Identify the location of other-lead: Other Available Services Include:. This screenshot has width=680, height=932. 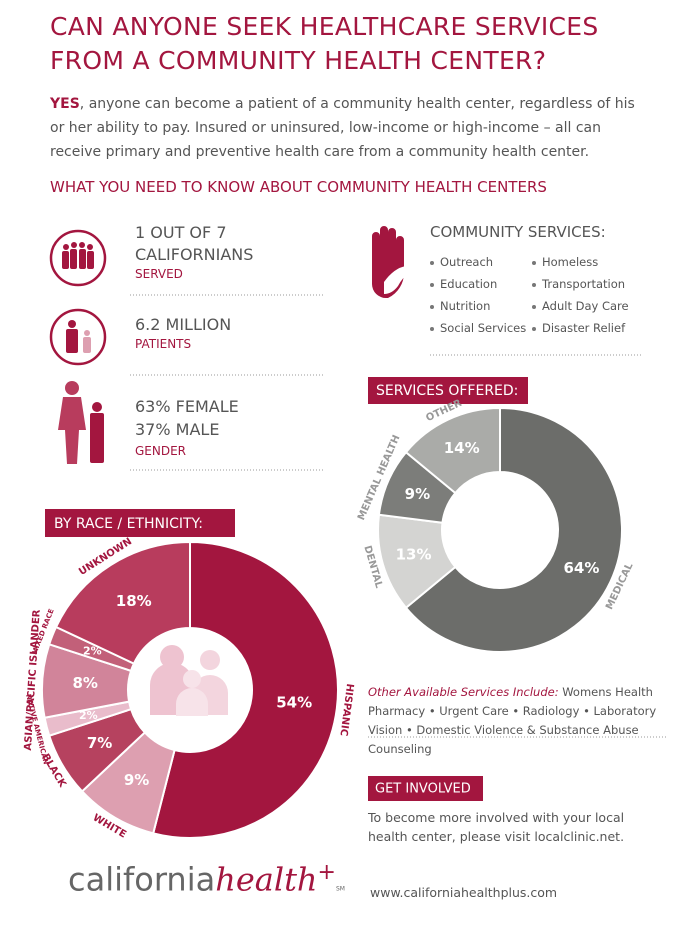
(463, 692).